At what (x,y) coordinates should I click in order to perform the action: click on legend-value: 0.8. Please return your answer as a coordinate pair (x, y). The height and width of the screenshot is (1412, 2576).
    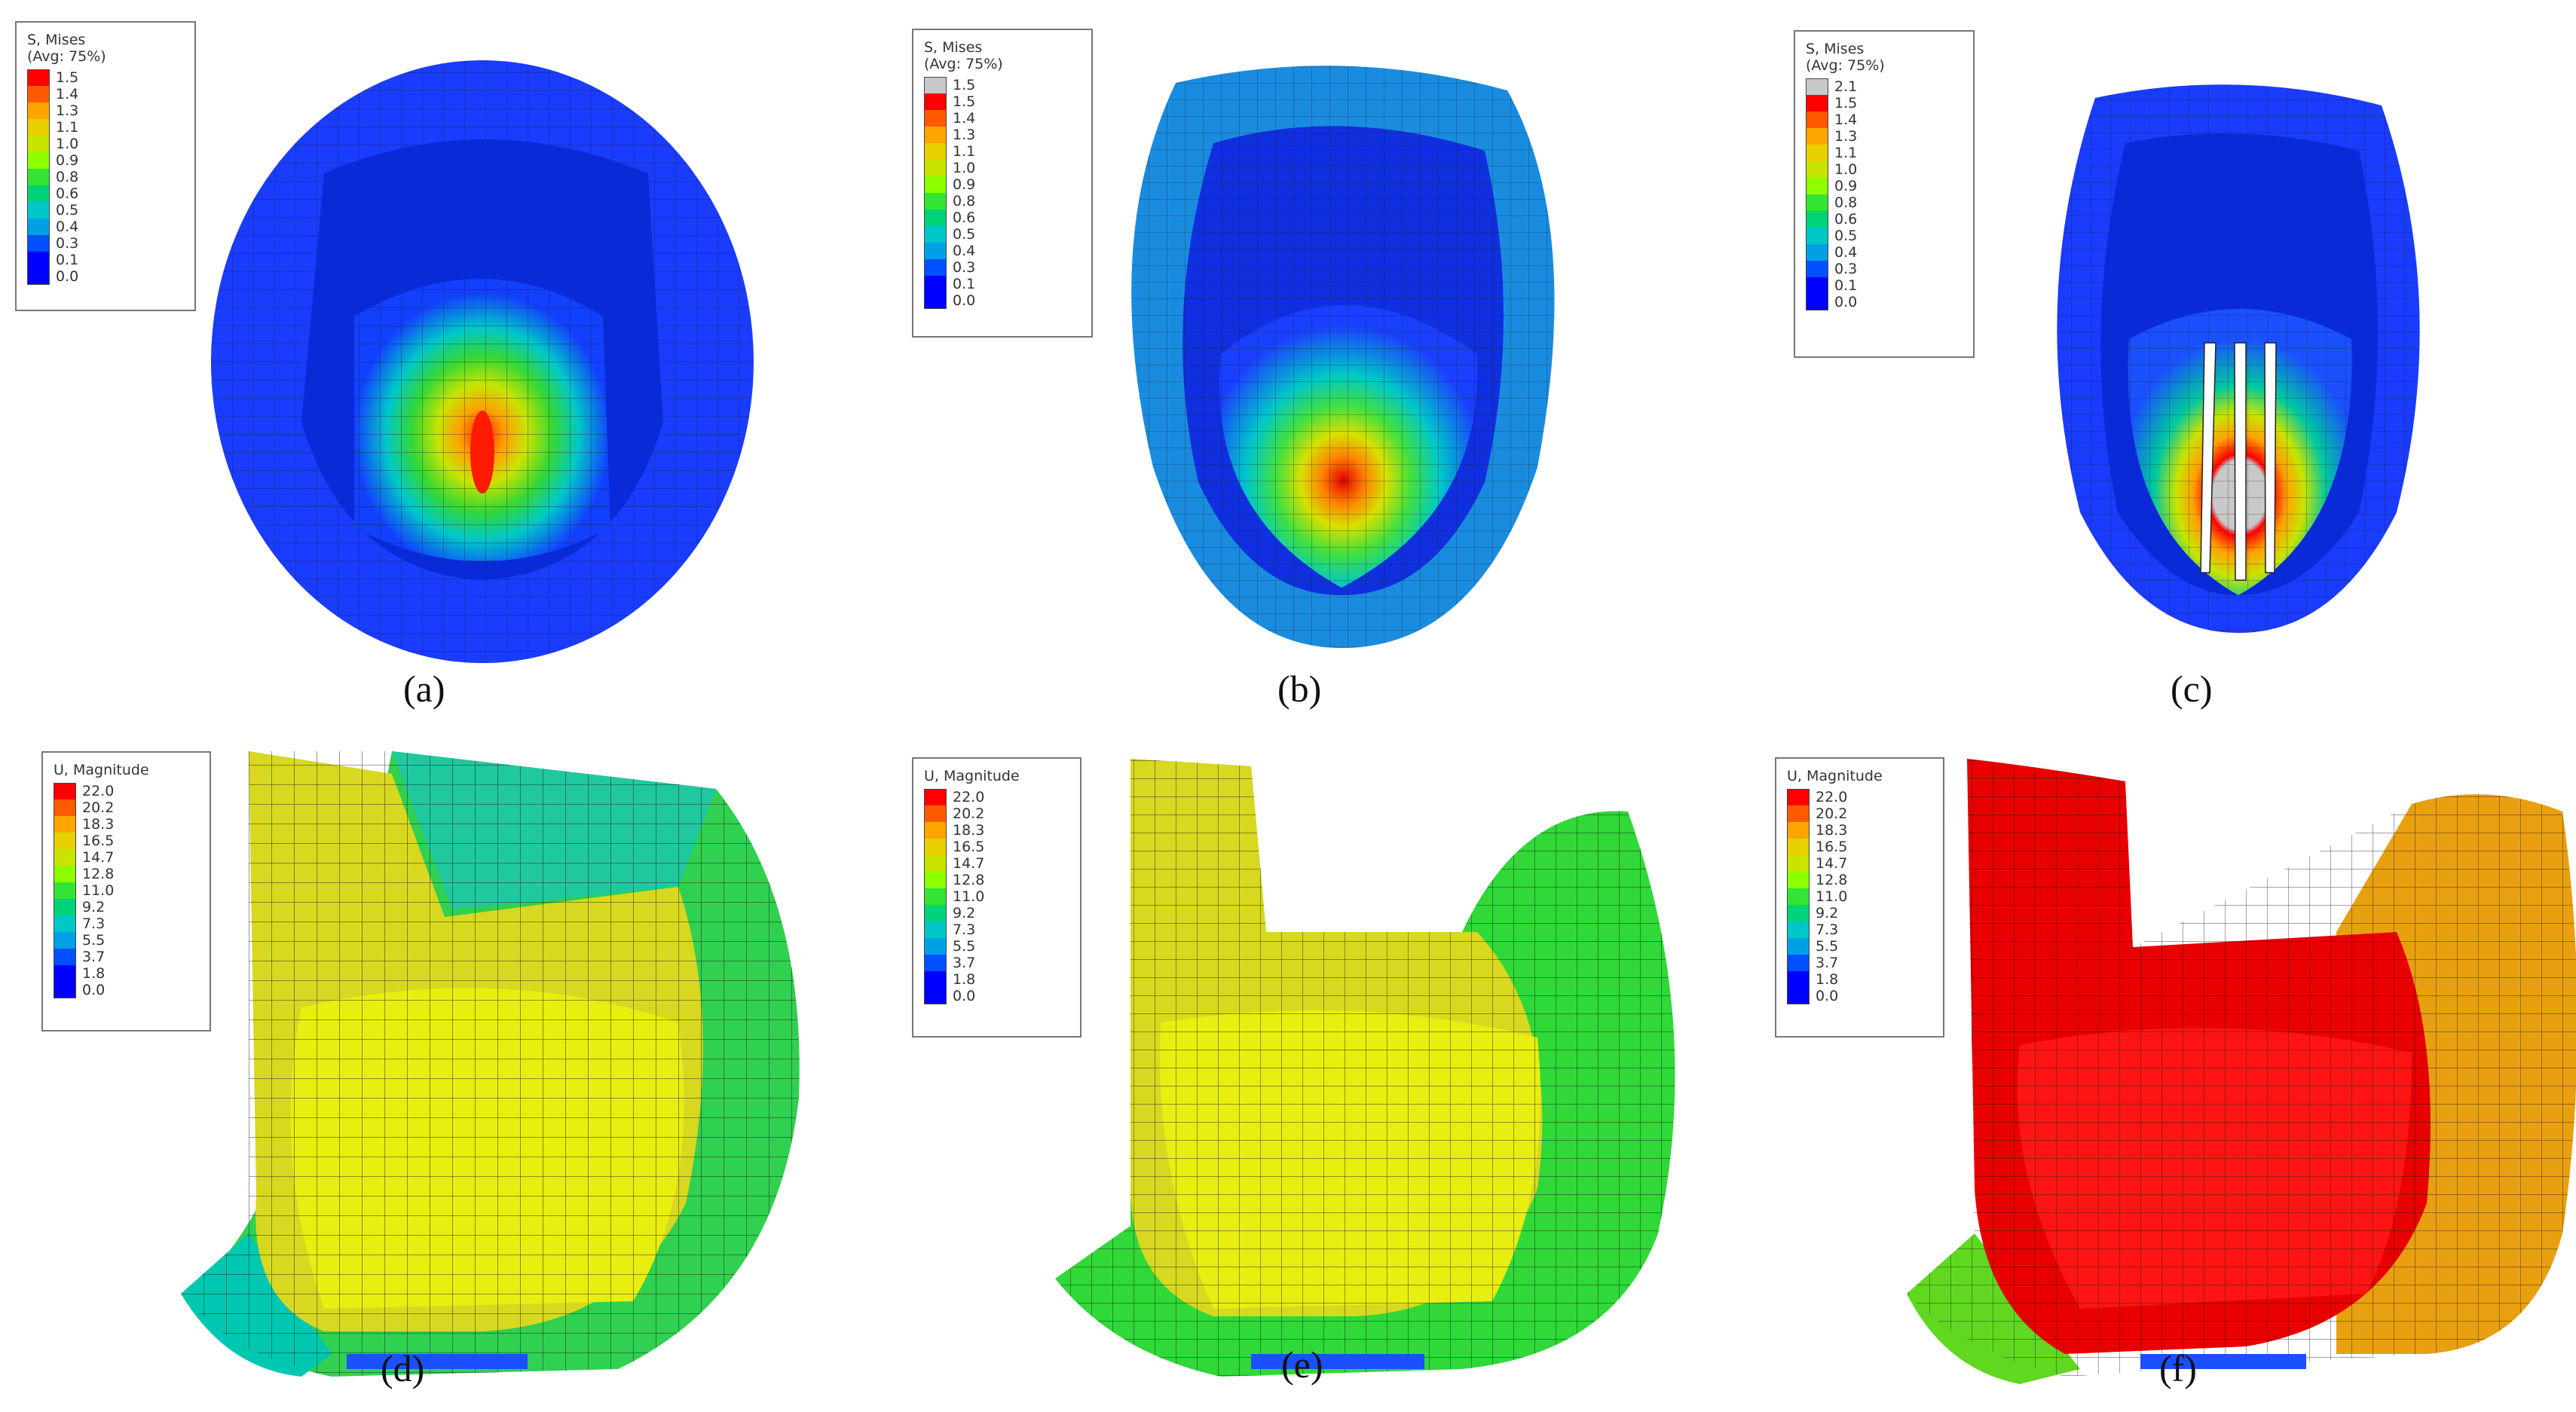
    Looking at the image, I should click on (67, 177).